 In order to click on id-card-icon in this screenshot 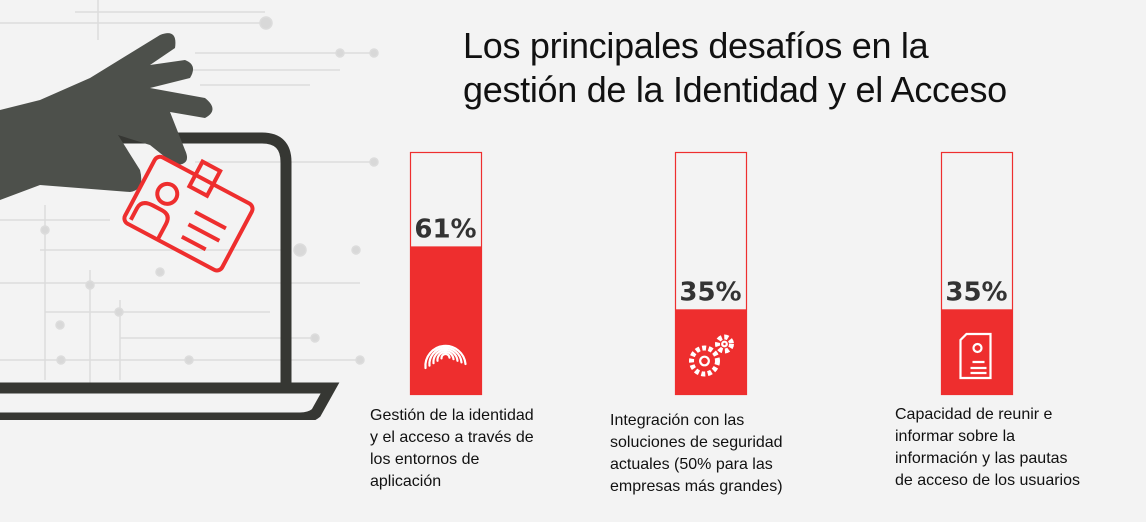, I will do `click(188, 213)`.